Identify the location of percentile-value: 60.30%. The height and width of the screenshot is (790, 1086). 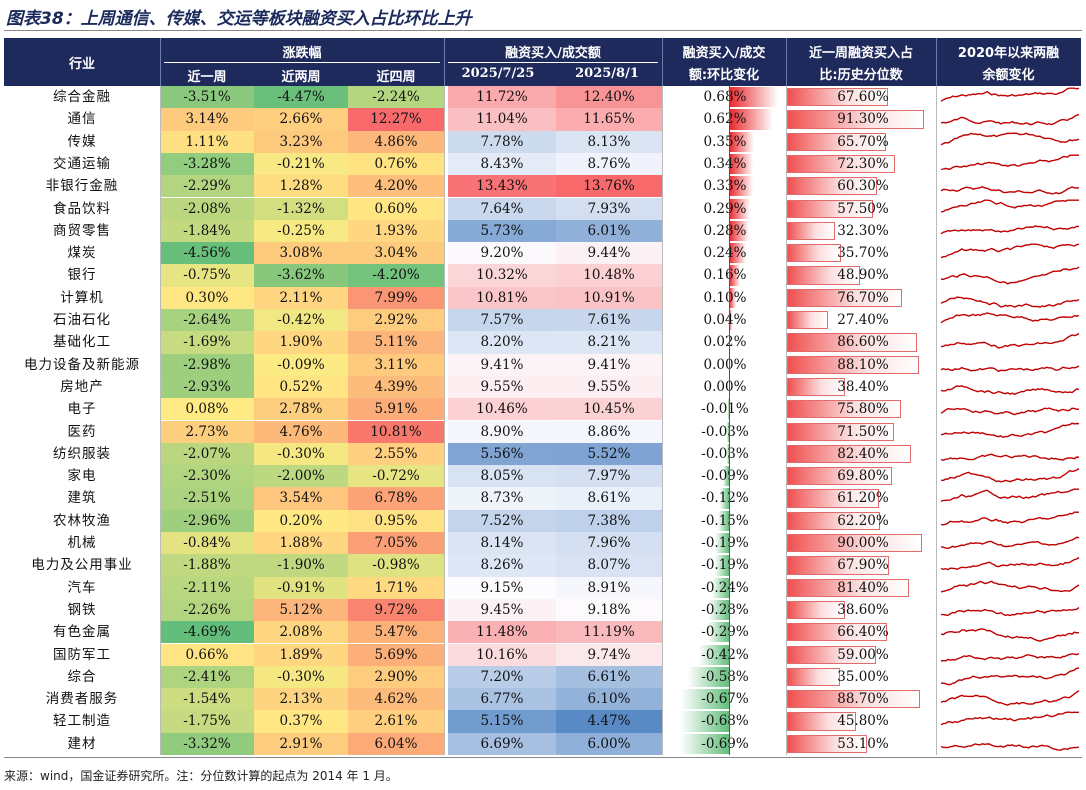
(863, 186).